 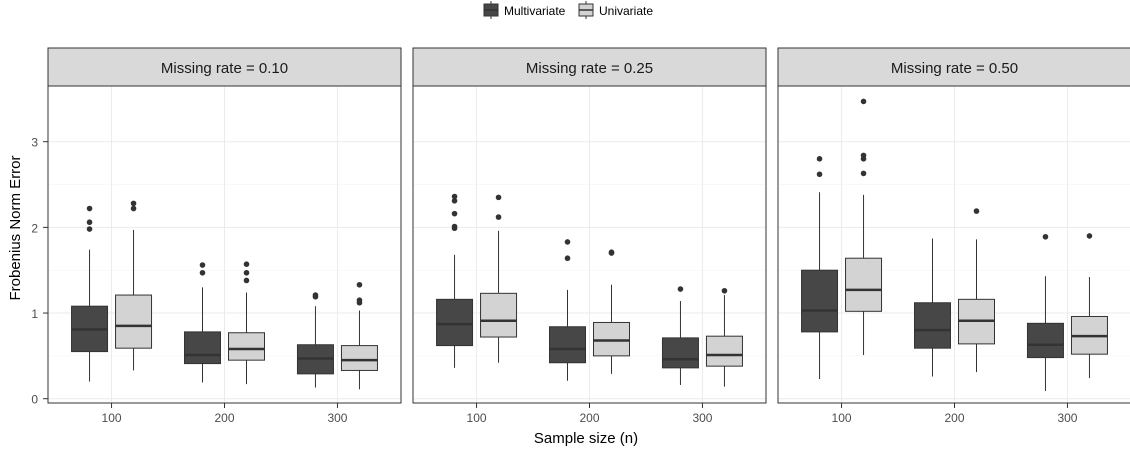 I want to click on facet-title: Missing rate = 0.10, so click(x=224, y=68).